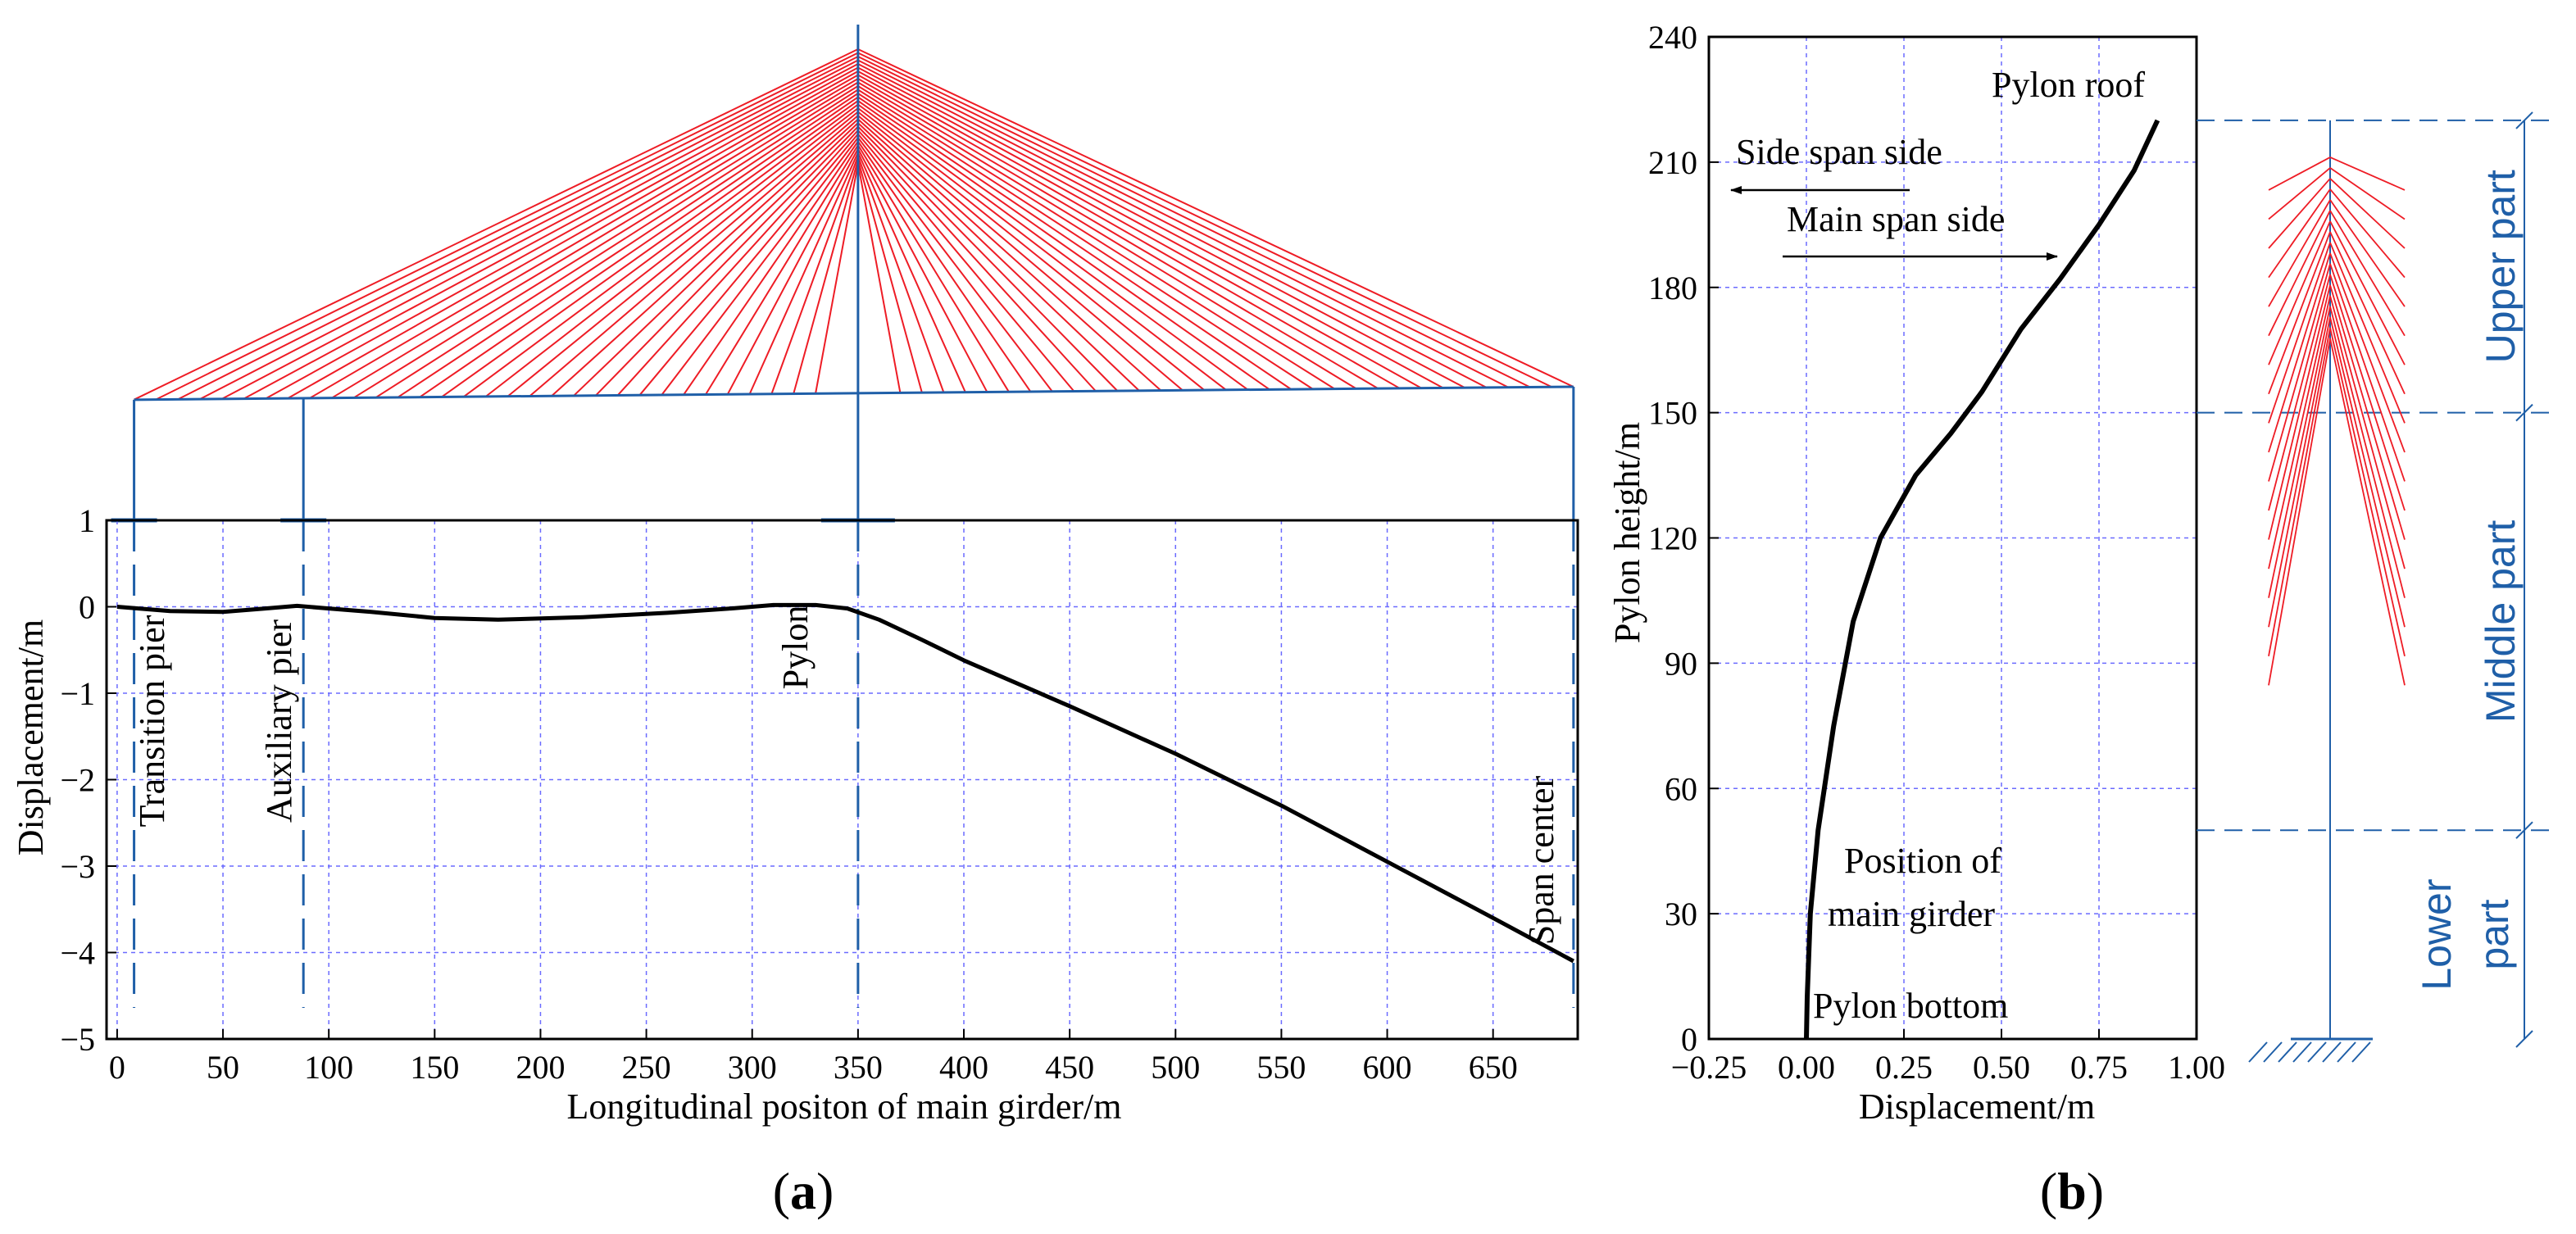 The width and height of the screenshot is (2576, 1234). Describe the element at coordinates (434, 1067) in the screenshot. I see `x-tick-label: 150` at that location.